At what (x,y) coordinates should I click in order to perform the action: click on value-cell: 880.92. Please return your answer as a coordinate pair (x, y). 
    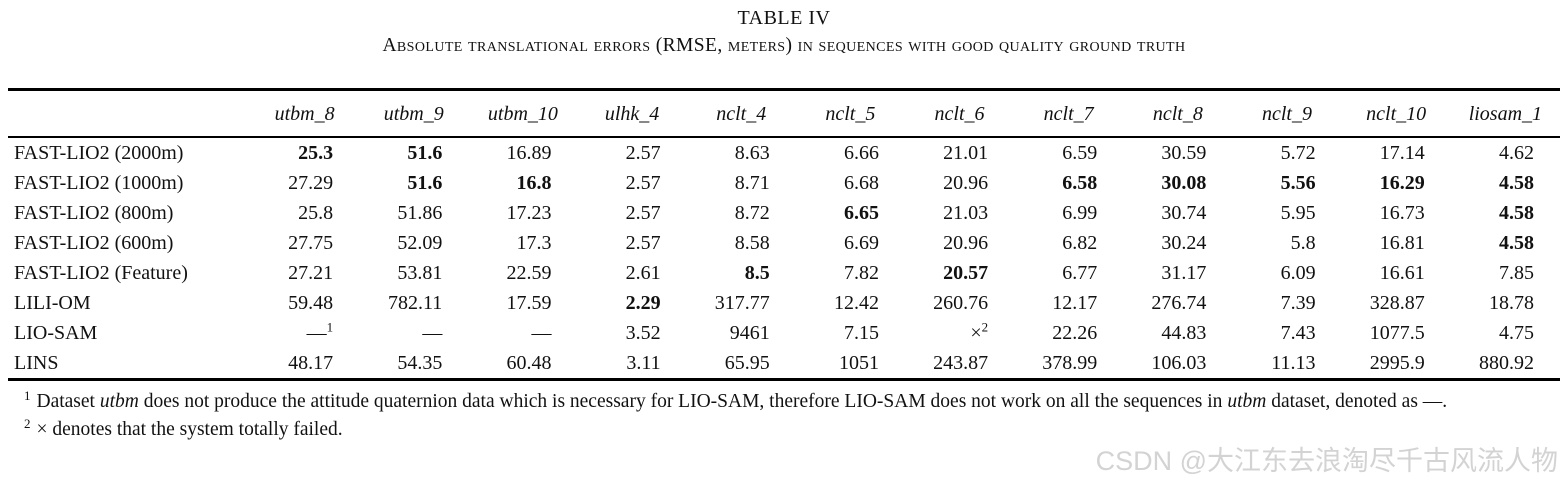
    Looking at the image, I should click on (1506, 363).